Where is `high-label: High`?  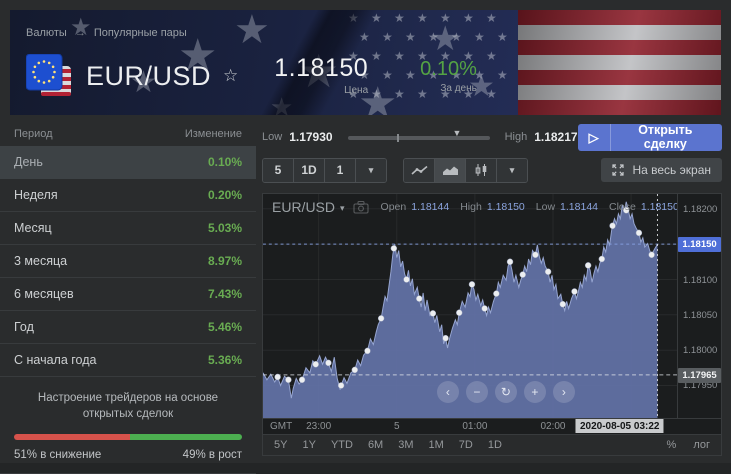 high-label: High is located at coordinates (516, 137).